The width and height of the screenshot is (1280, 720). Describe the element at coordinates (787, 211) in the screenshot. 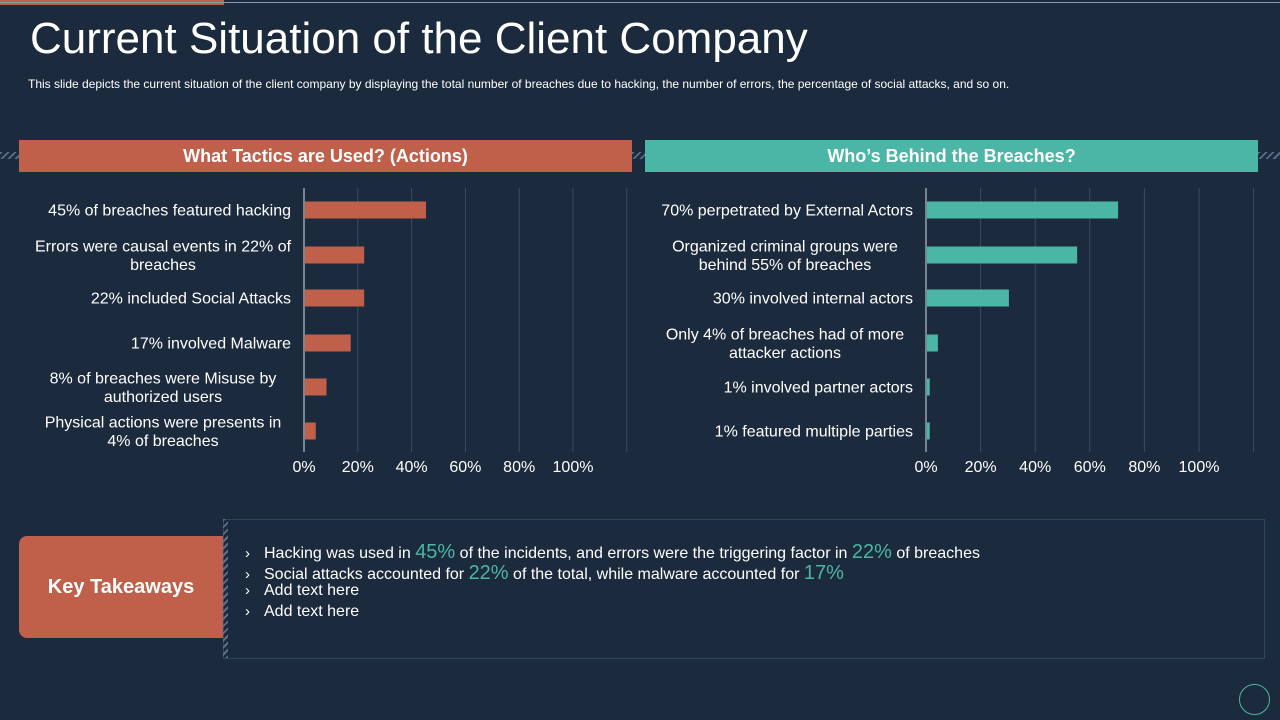

I see `actors-category-label: 70% perpetrated by External Actors` at that location.